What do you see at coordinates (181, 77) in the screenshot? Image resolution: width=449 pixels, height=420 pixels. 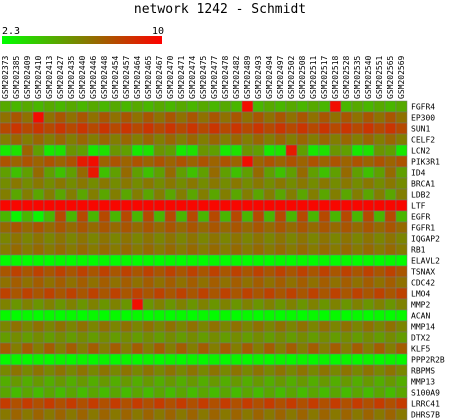 I see `column-label: GSM202471` at bounding box center [181, 77].